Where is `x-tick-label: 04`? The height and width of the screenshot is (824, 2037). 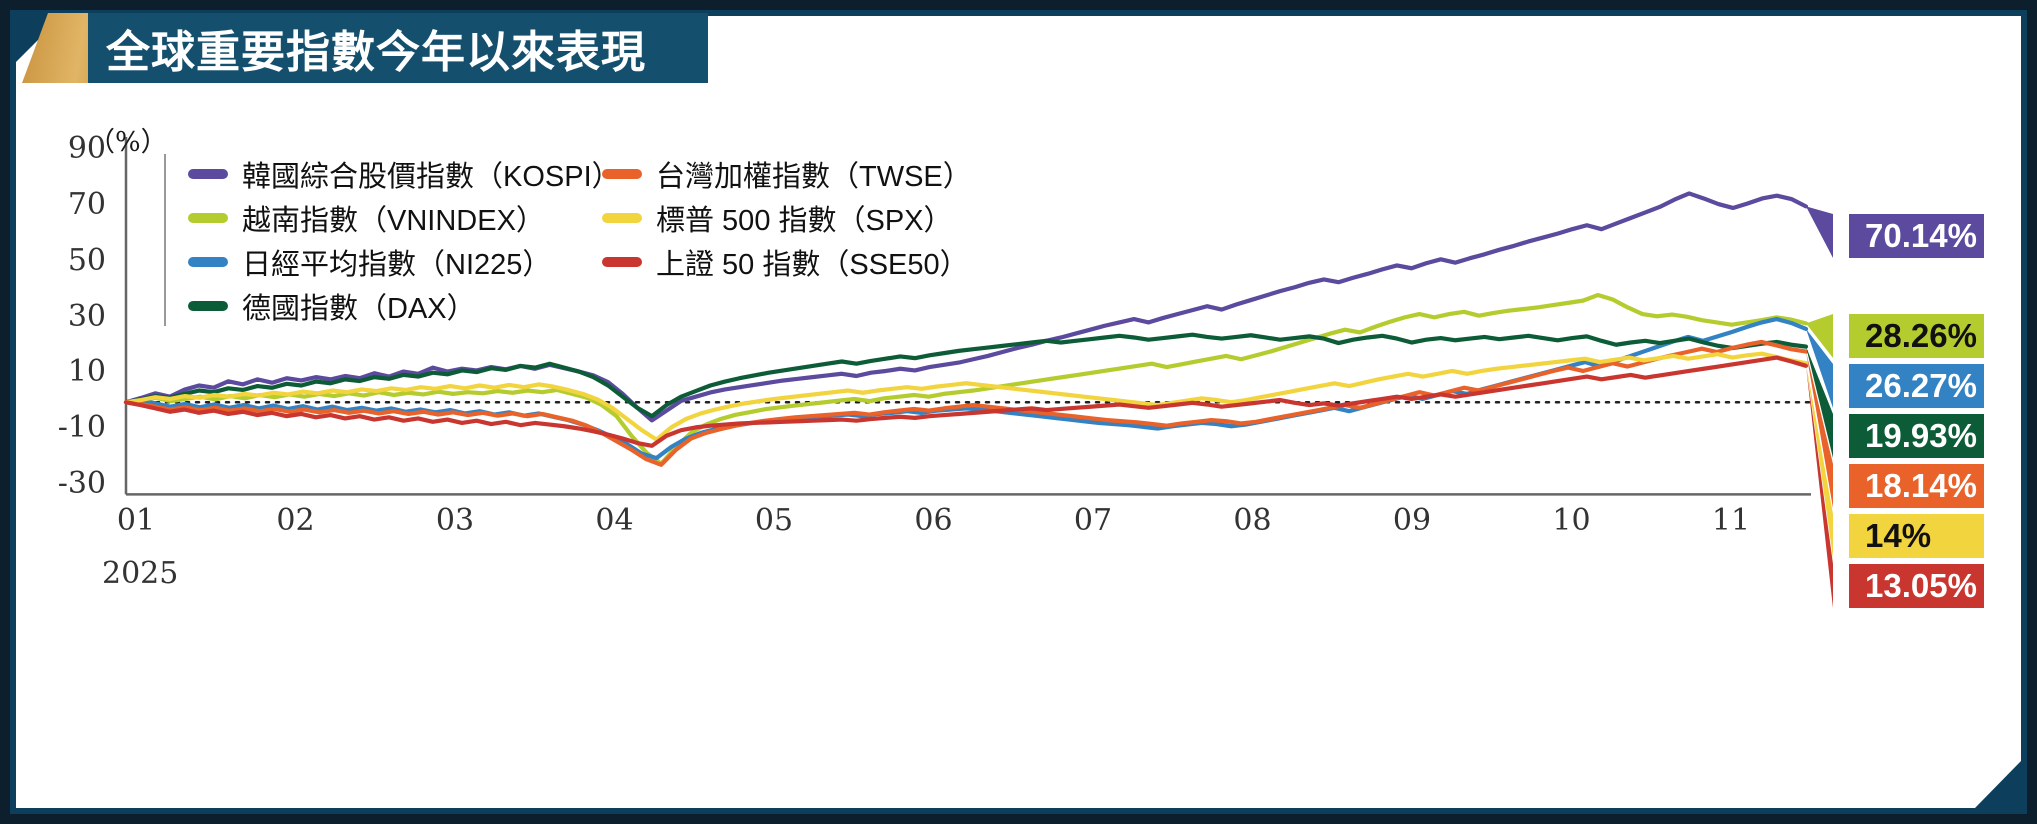 x-tick-label: 04 is located at coordinates (614, 520).